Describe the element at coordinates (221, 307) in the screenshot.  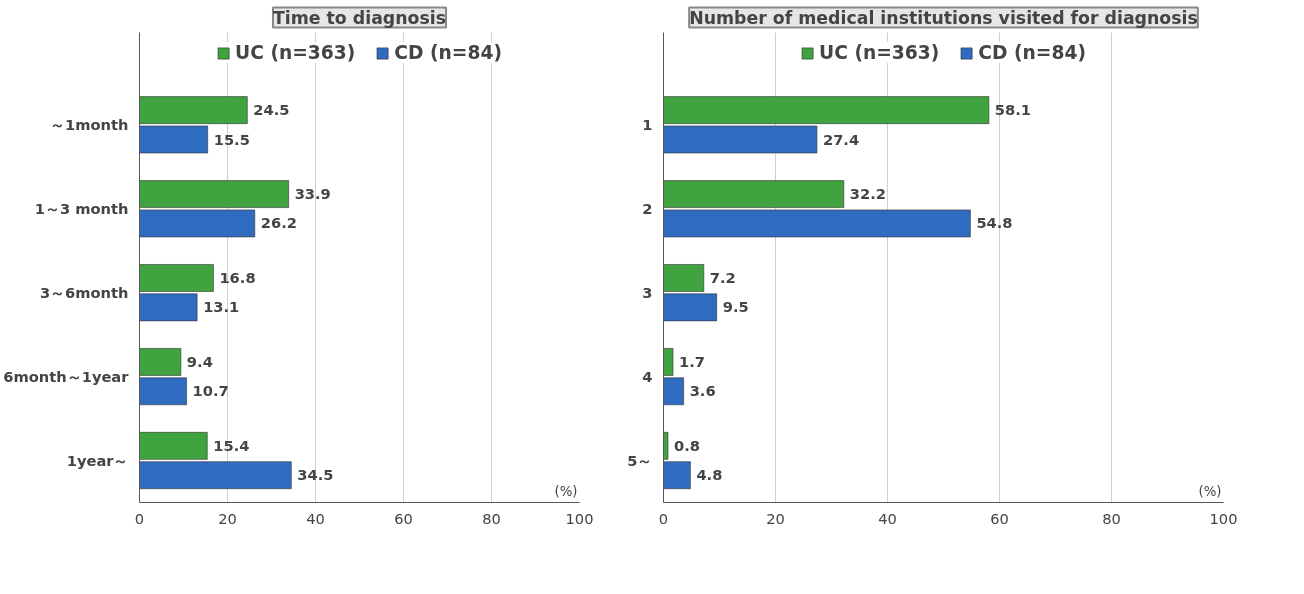
I see `data-label: 13.1` at that location.